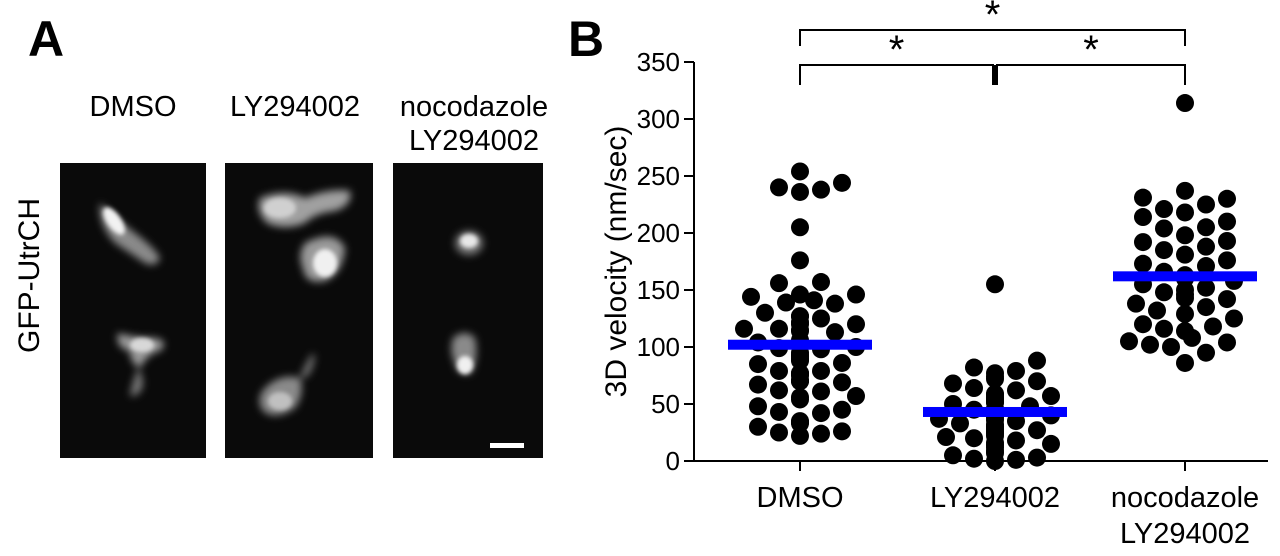 The image size is (1280, 556). Describe the element at coordinates (658, 290) in the screenshot. I see `y-tick-label: 150` at that location.